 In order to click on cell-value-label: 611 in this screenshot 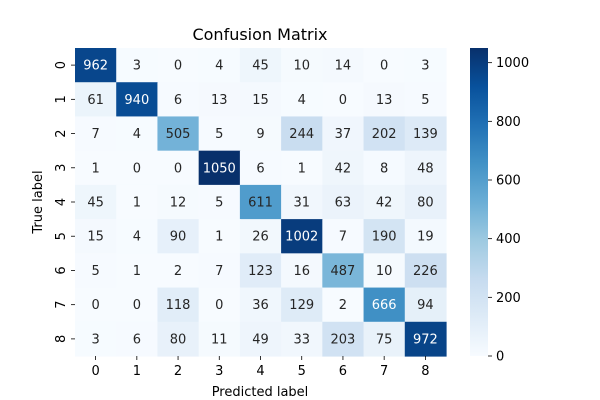, I will do `click(260, 203)`.